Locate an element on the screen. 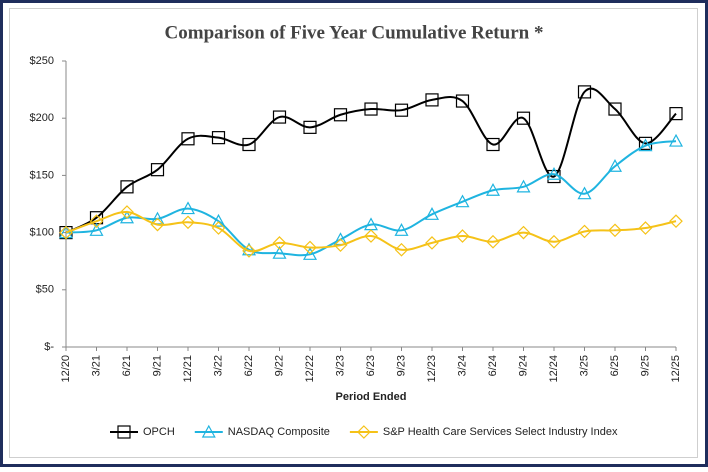 Image resolution: width=708 pixels, height=472 pixels. x-tick-label: 12/22 is located at coordinates (310, 369).